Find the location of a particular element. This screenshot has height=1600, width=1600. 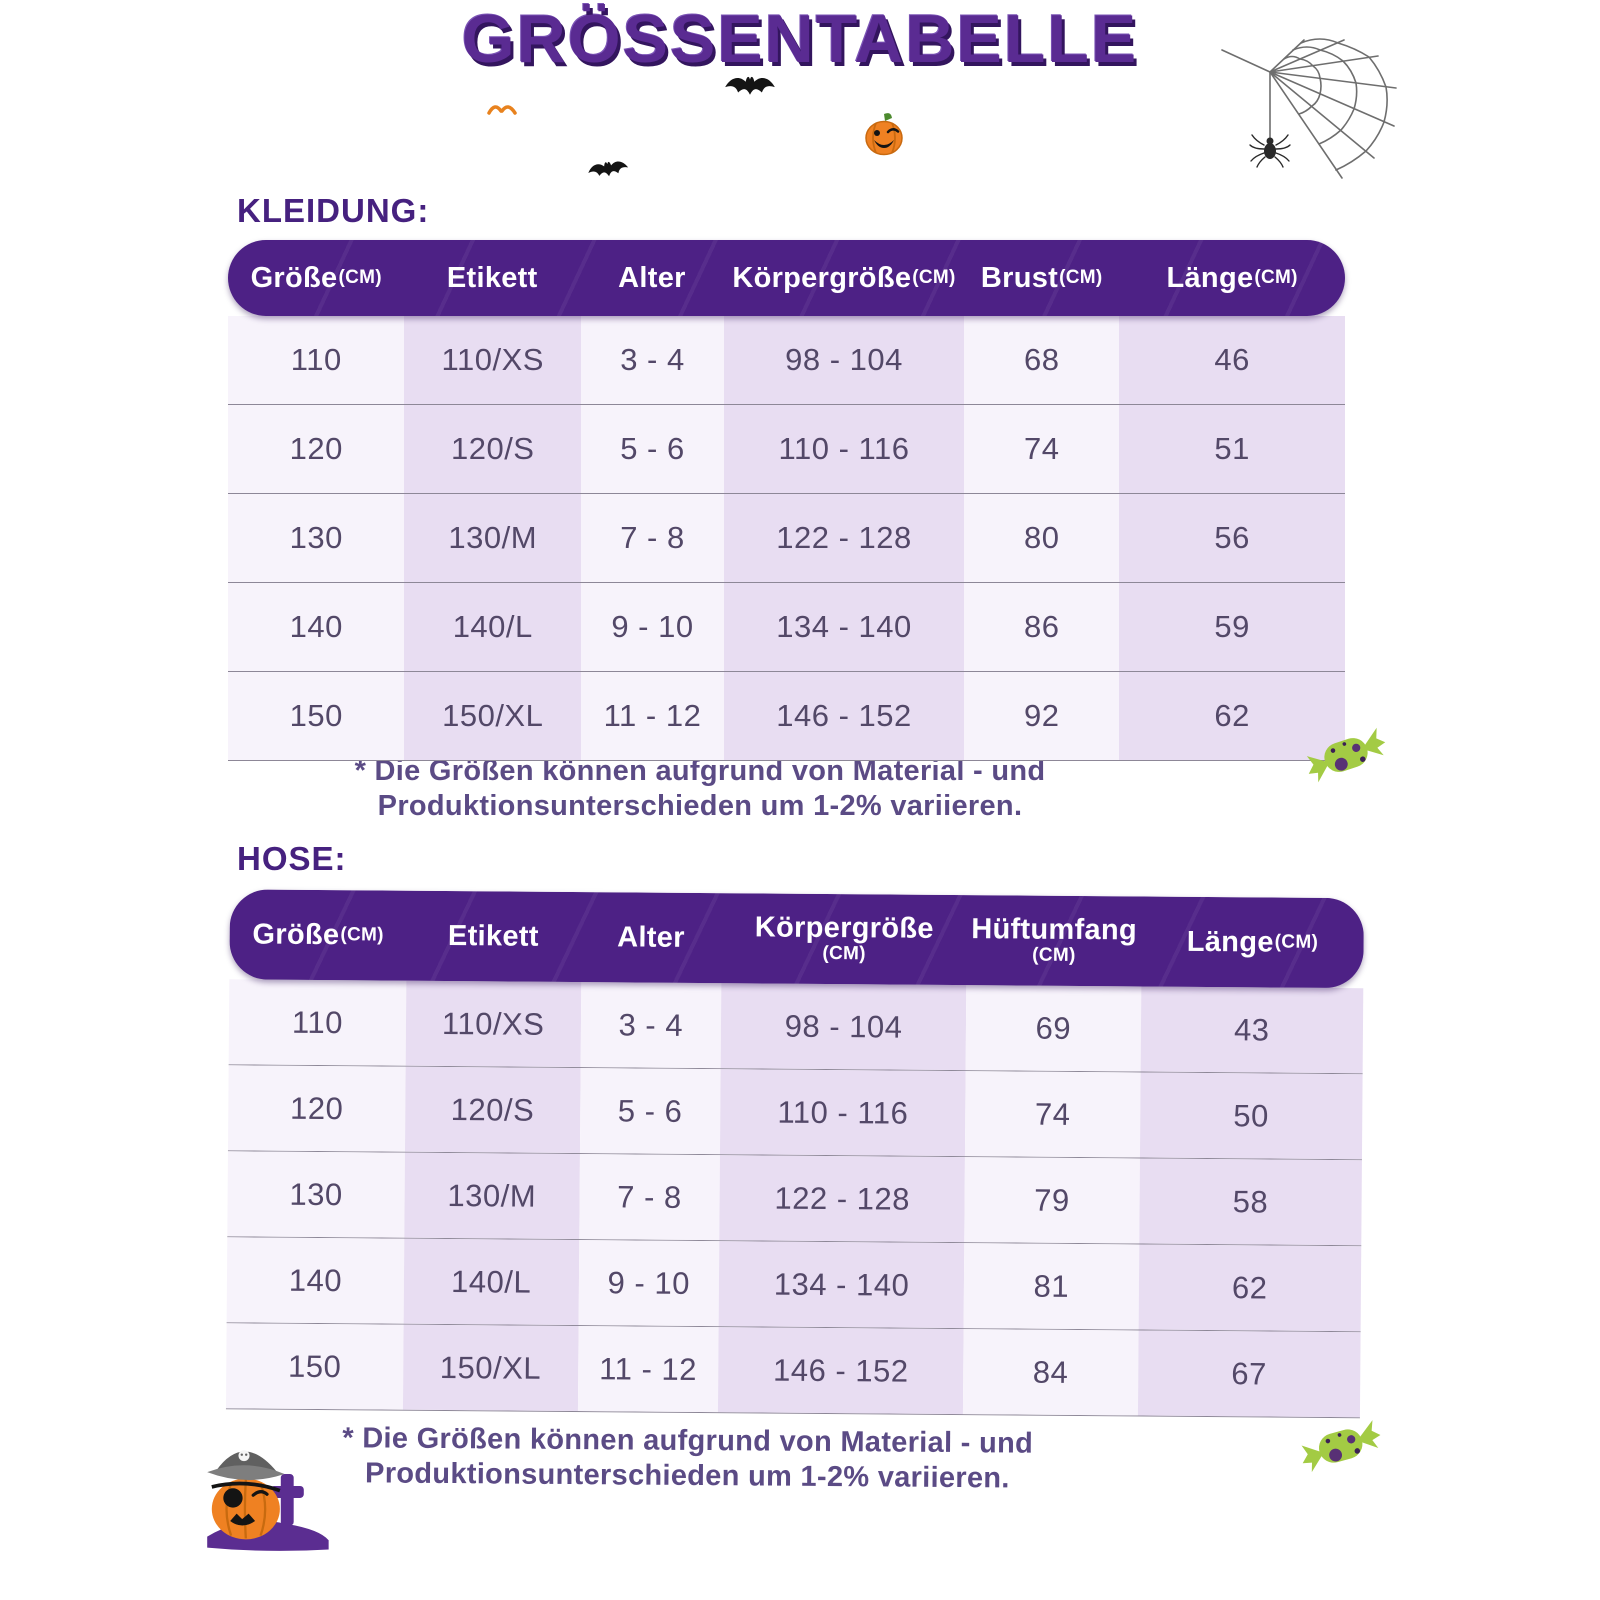

table-row: 110 110/XS 3 - 4 98 - 104 69 43 is located at coordinates (796, 1026).